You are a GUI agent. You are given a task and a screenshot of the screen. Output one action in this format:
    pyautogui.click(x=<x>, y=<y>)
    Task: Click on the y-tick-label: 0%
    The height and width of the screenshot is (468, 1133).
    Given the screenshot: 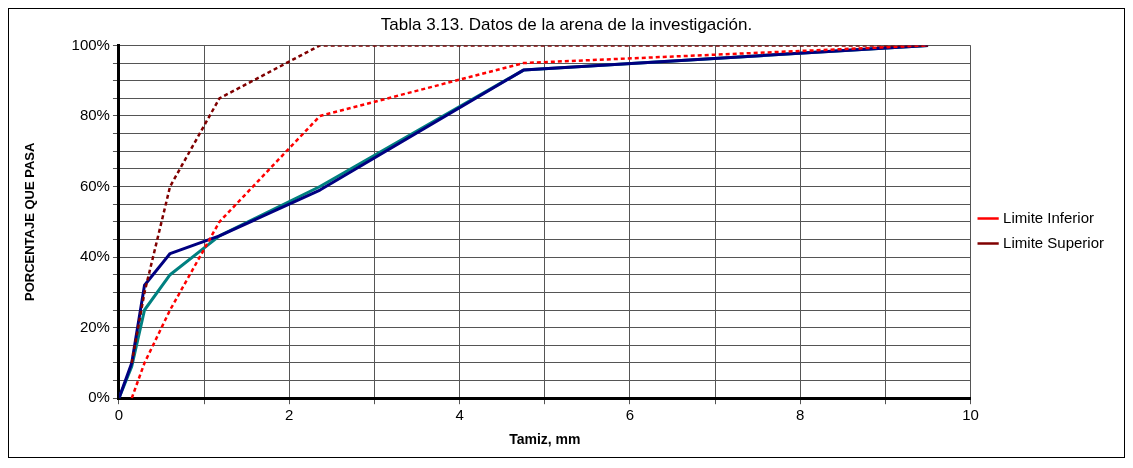 What is the action you would take?
    pyautogui.click(x=99, y=397)
    